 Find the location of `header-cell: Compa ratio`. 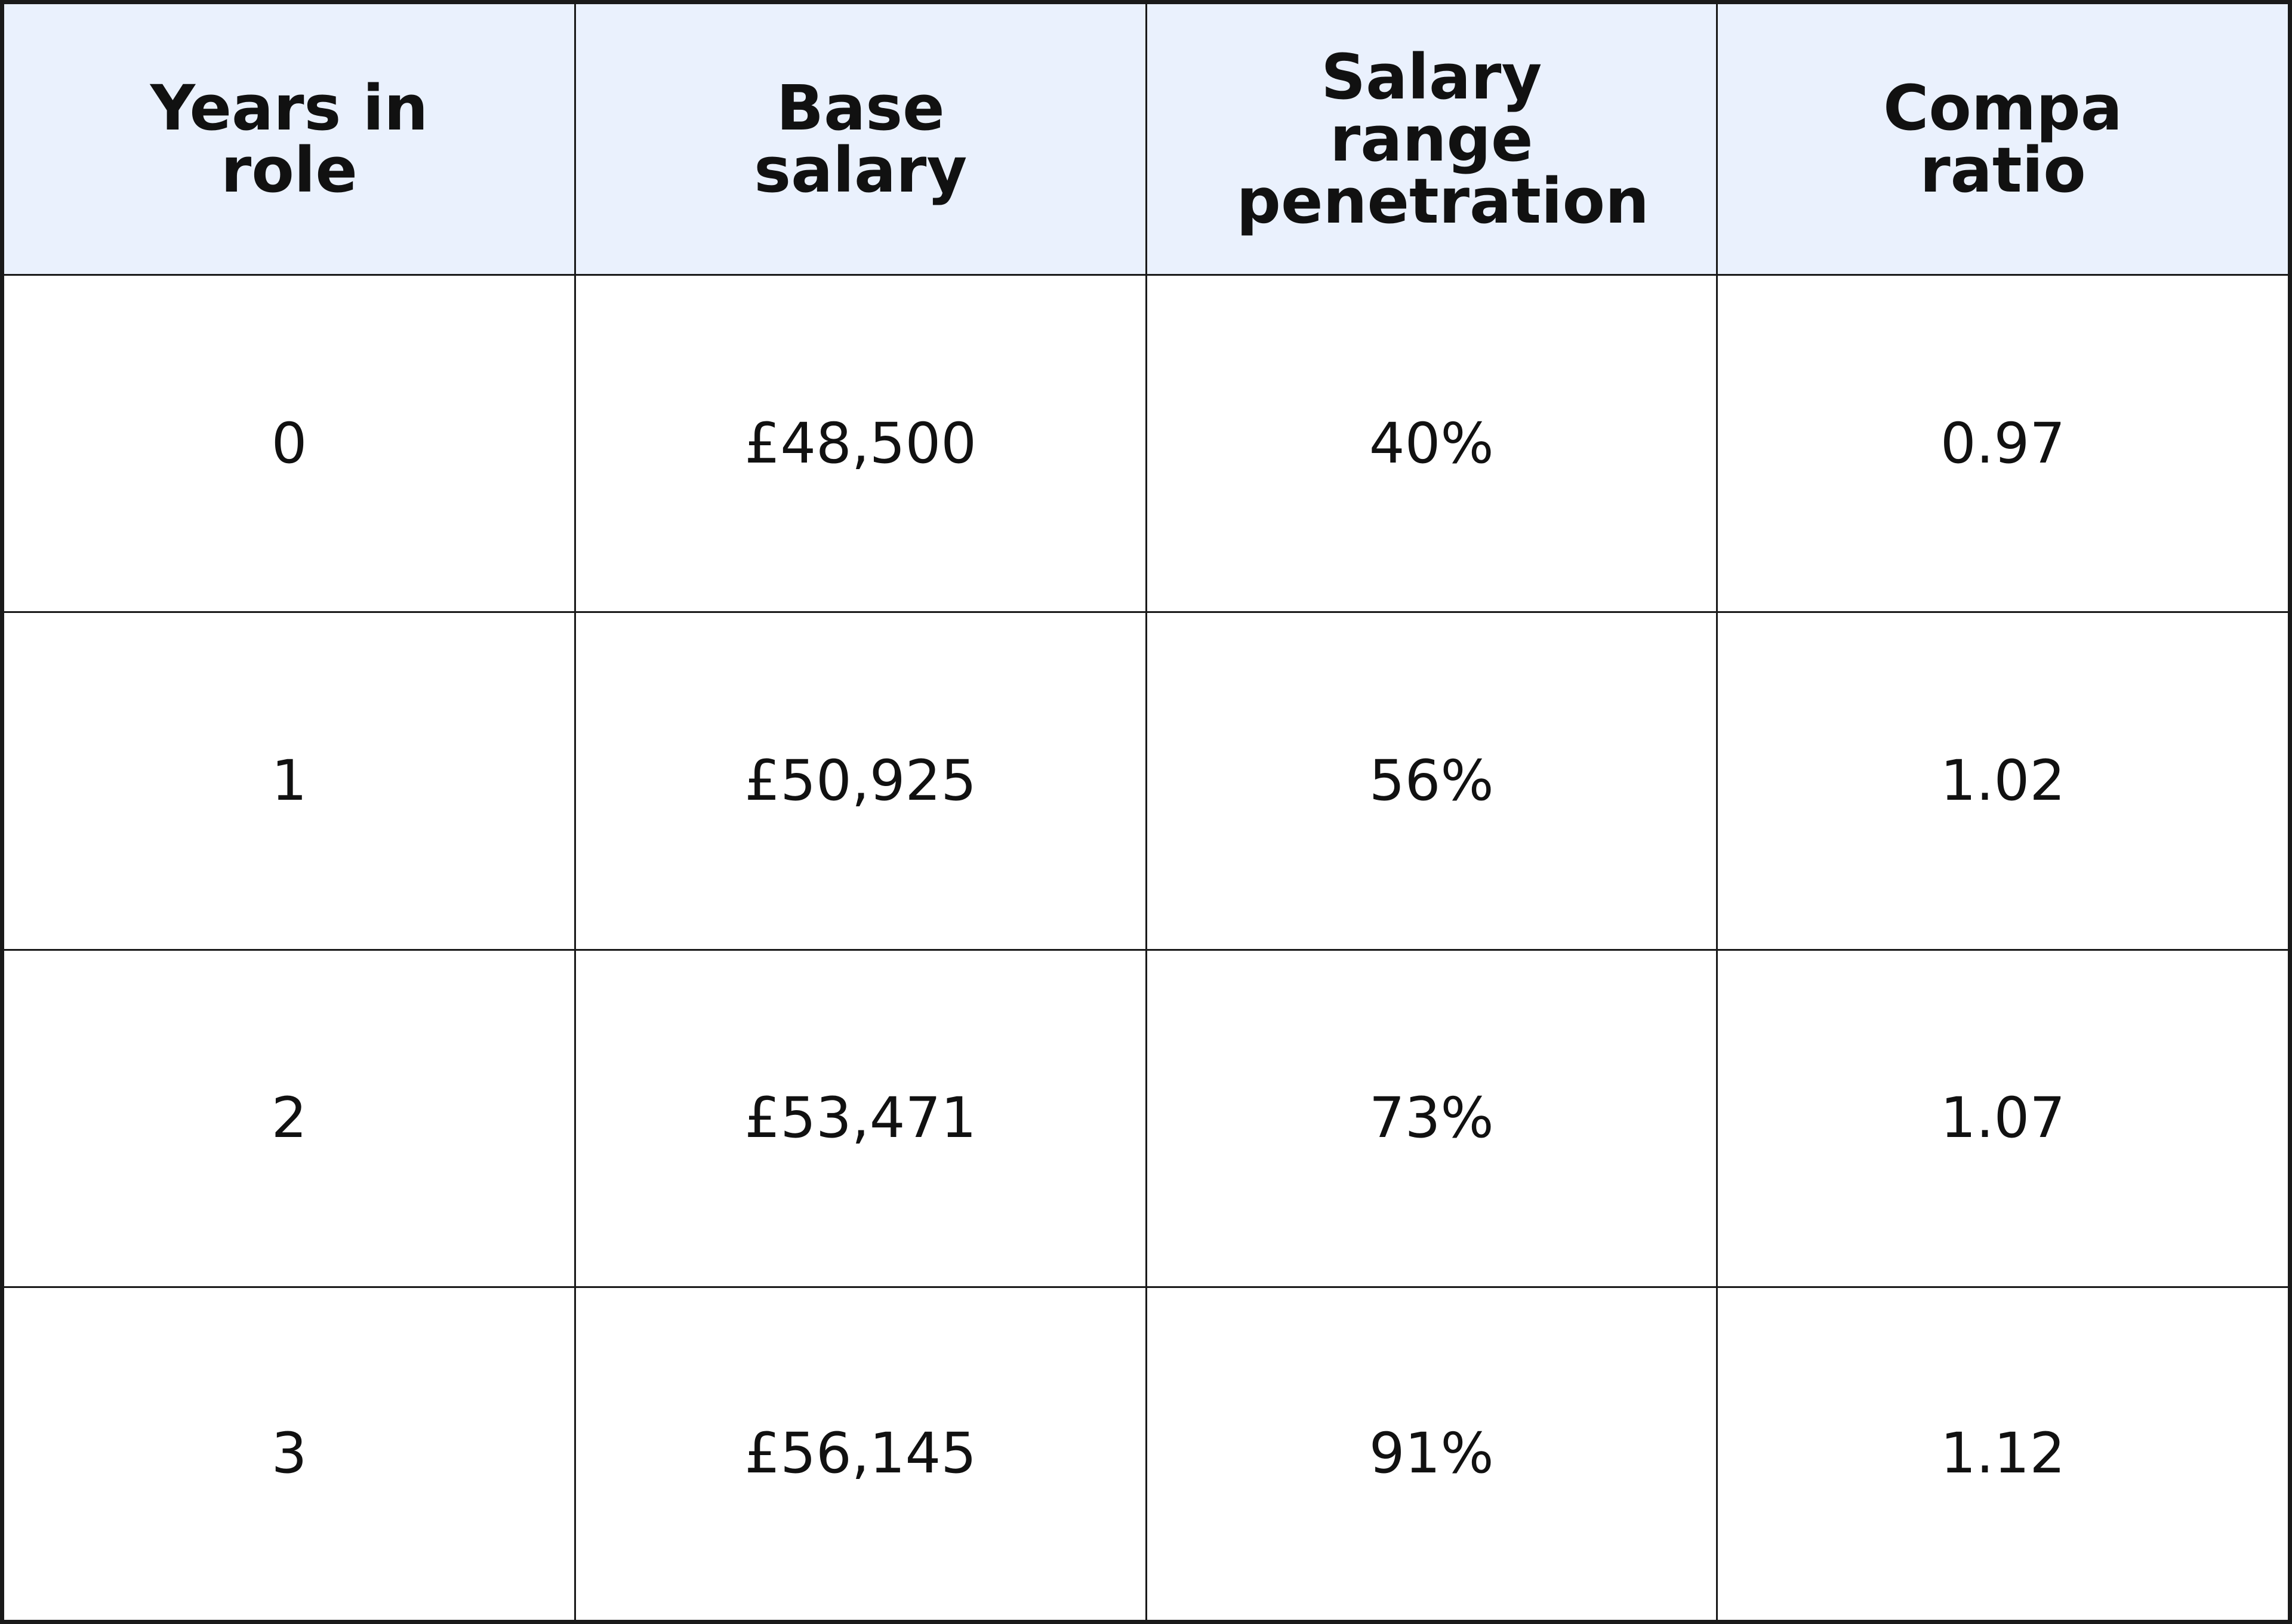

header-cell: Compa ratio is located at coordinates (2002, 140).